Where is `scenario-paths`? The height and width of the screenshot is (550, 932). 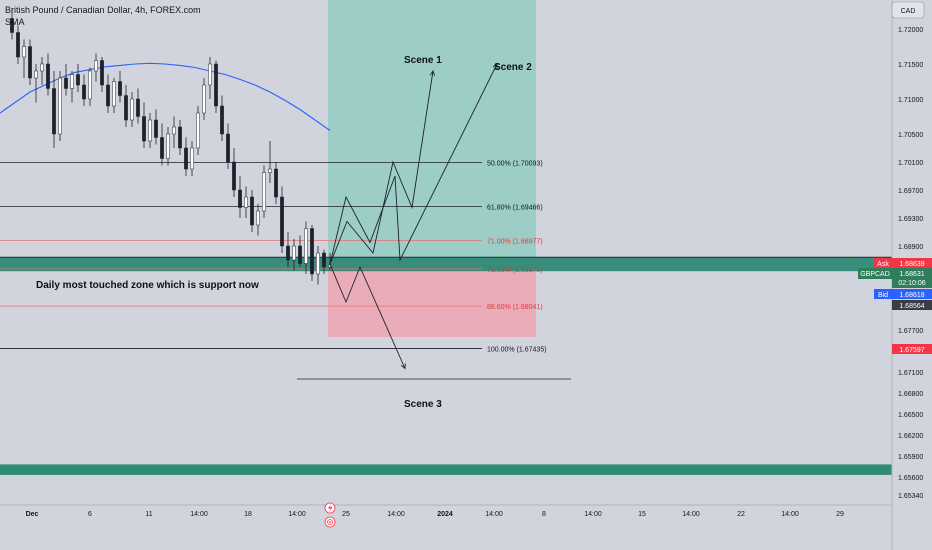 scenario-paths is located at coordinates (413, 216).